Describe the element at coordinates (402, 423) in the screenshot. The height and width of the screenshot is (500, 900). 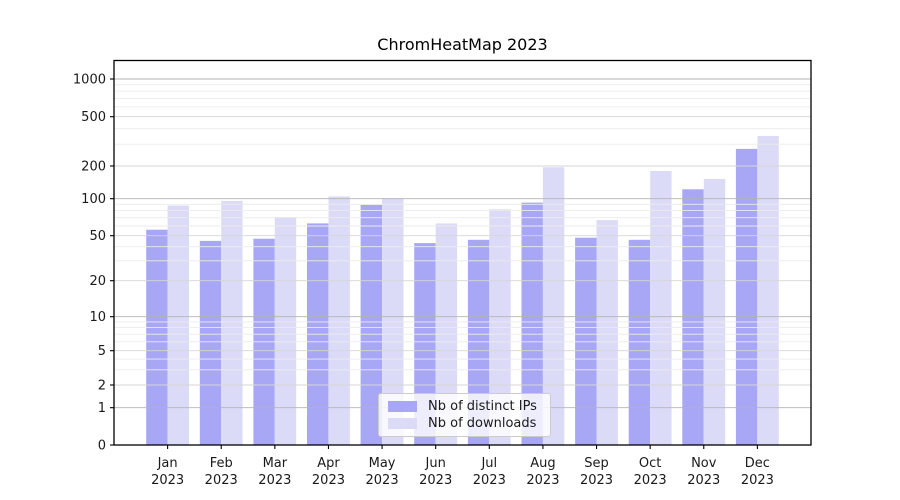
I see `legend-swatch-downloads` at that location.